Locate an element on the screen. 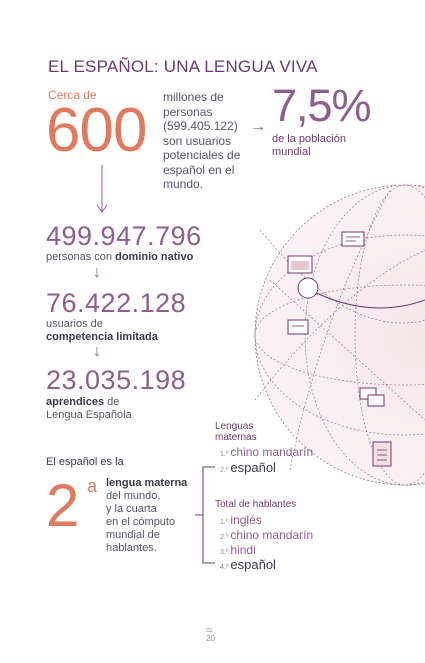  stat-limited-label: usuarios de competencia limitada is located at coordinates (102, 330).